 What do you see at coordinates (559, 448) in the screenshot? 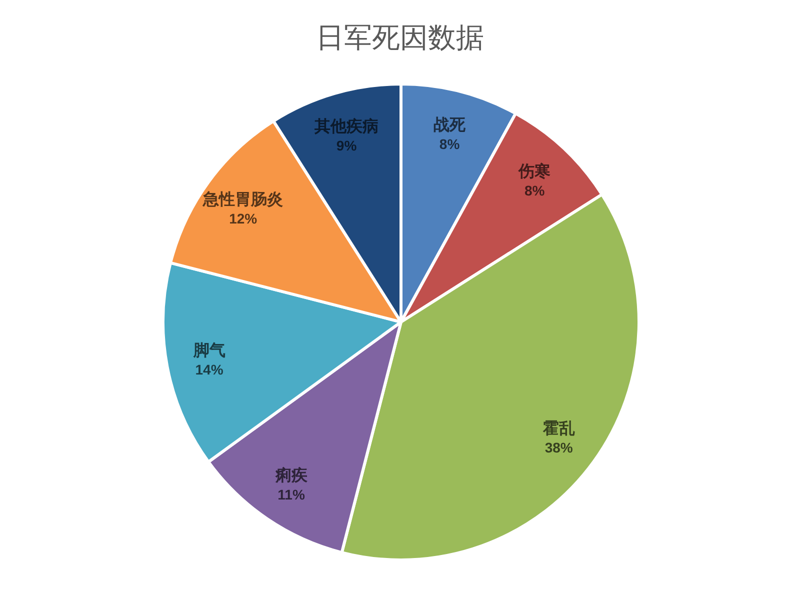
I see `data-label: 38%` at bounding box center [559, 448].